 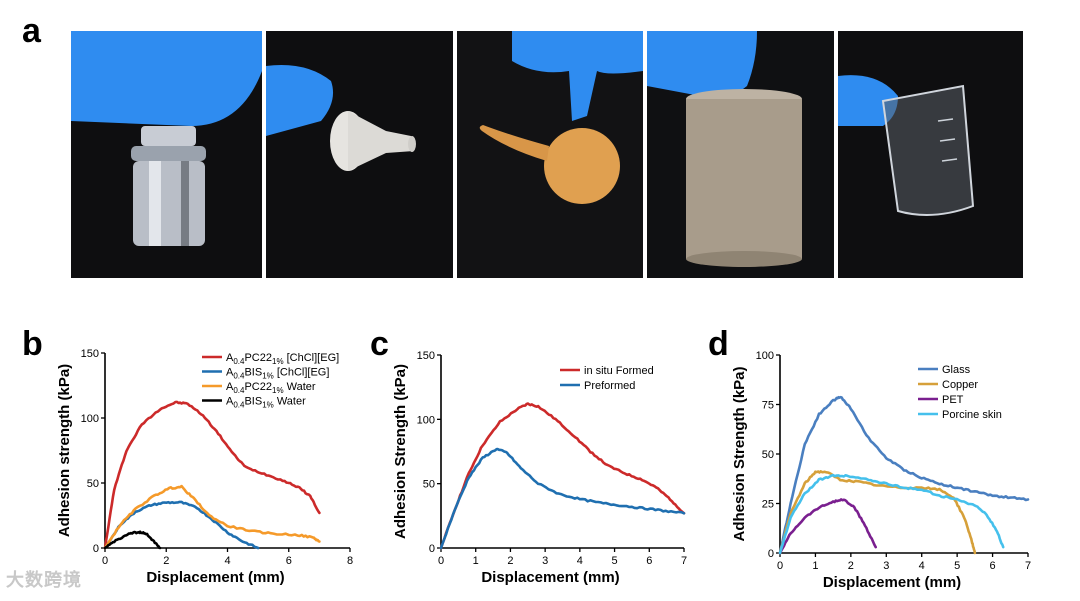 I want to click on x-tick-label: 8, so click(x=350, y=561).